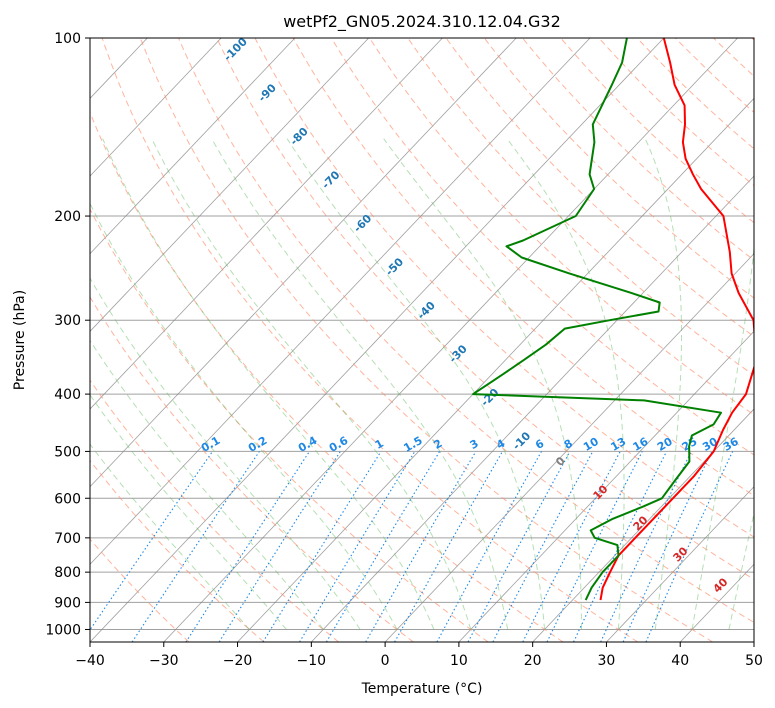 The height and width of the screenshot is (708, 775). What do you see at coordinates (437, 444) in the screenshot?
I see `mixing-ratio-label: 2` at bounding box center [437, 444].